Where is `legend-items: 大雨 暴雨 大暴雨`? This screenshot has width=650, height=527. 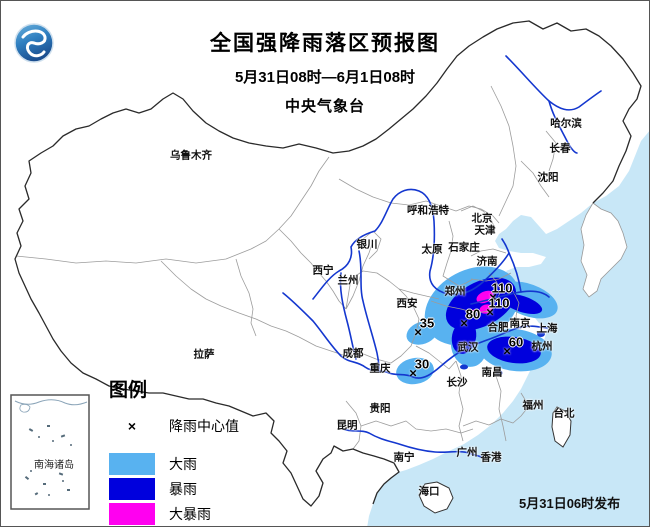 legend-items: 大雨 暴雨 大暴雨 is located at coordinates (174, 489).